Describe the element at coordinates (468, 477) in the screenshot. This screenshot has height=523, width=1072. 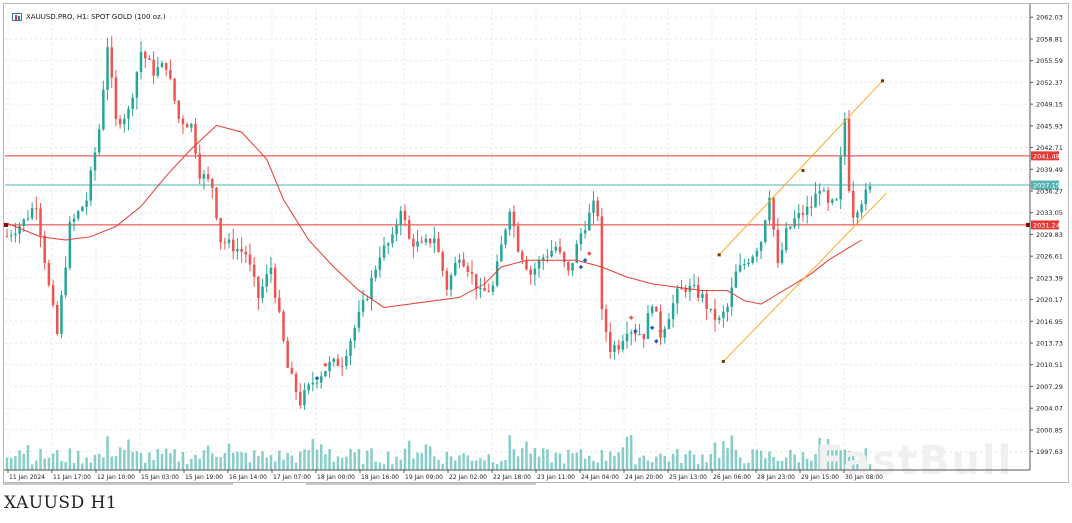
I see `x-tick-label: 22 Jan 02:00` at that location.